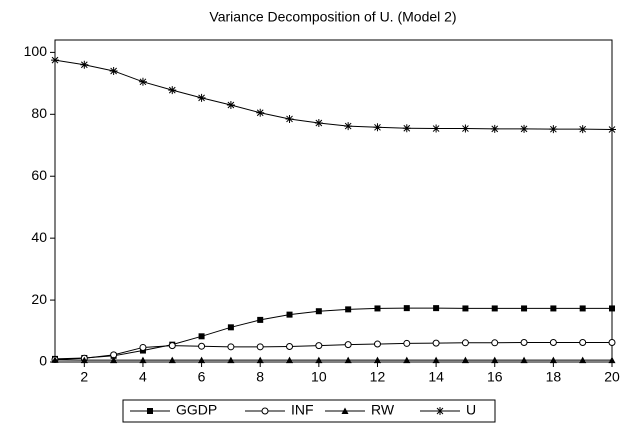 This screenshot has width=626, height=427. What do you see at coordinates (39, 113) in the screenshot?
I see `y-tick-label: 80` at bounding box center [39, 113].